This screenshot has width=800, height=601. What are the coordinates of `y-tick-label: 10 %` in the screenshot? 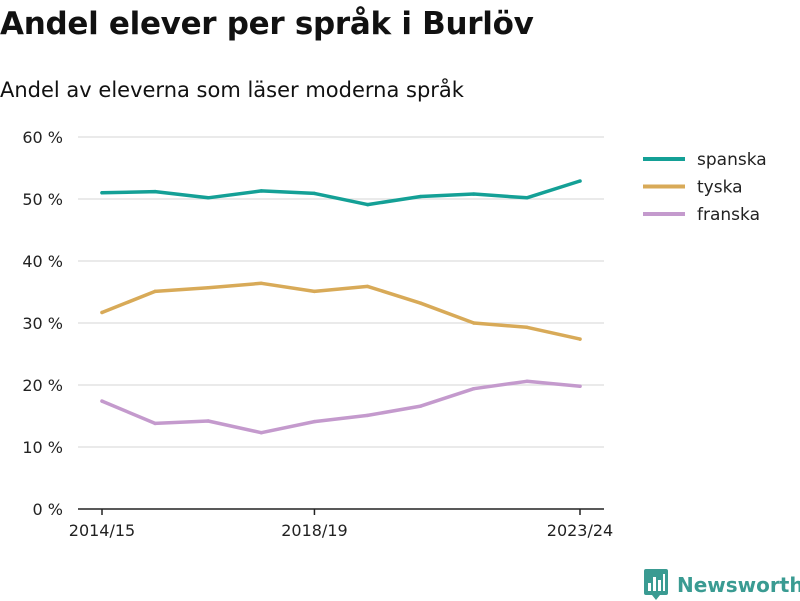 It's located at (42, 447).